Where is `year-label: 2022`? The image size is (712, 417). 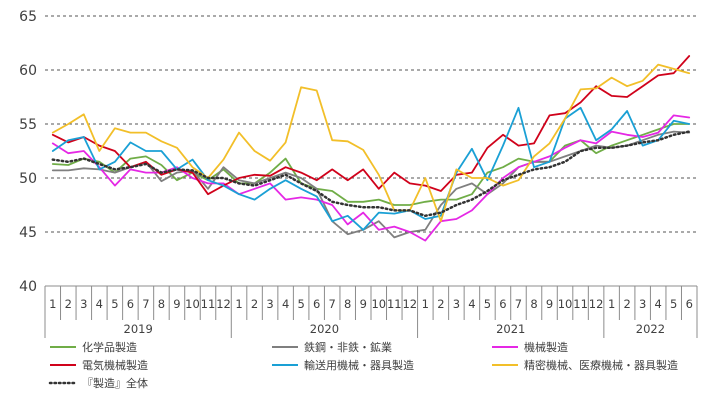 year-label: 2022 is located at coordinates (650, 329).